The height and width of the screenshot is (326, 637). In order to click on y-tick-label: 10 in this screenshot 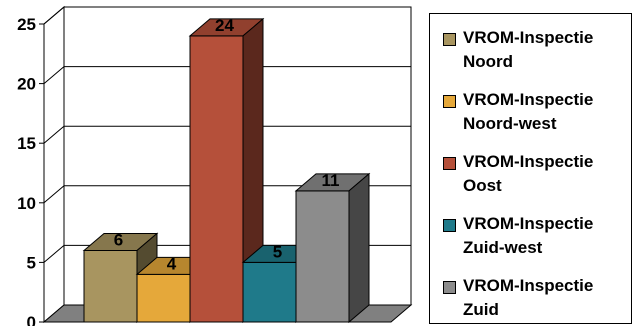, I will do `click(26, 203)`.